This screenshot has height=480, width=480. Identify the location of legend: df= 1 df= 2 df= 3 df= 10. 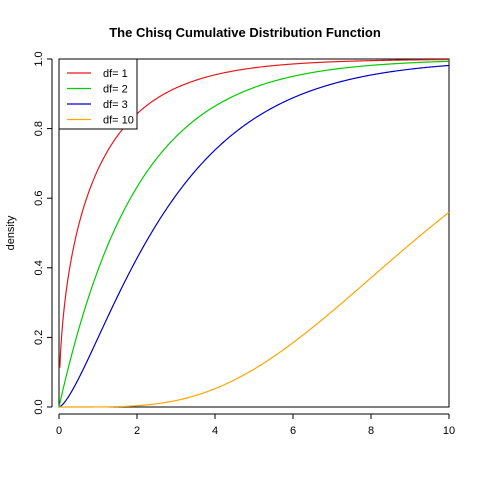
(98, 94).